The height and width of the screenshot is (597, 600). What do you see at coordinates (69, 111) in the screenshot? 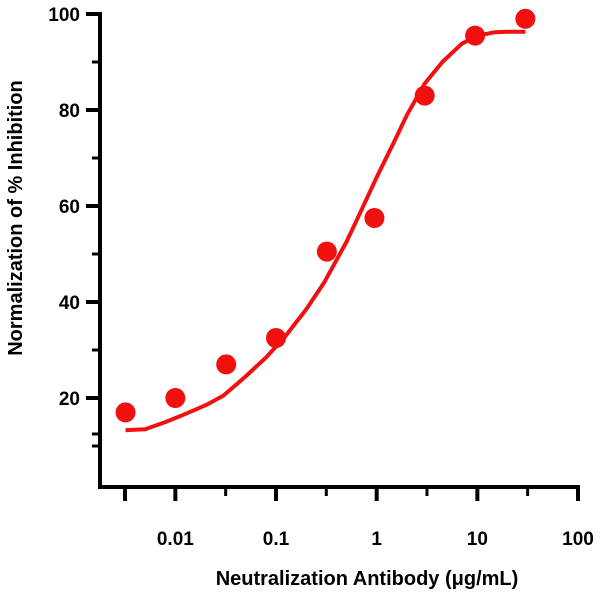
I see `y-tick-label: 80` at bounding box center [69, 111].